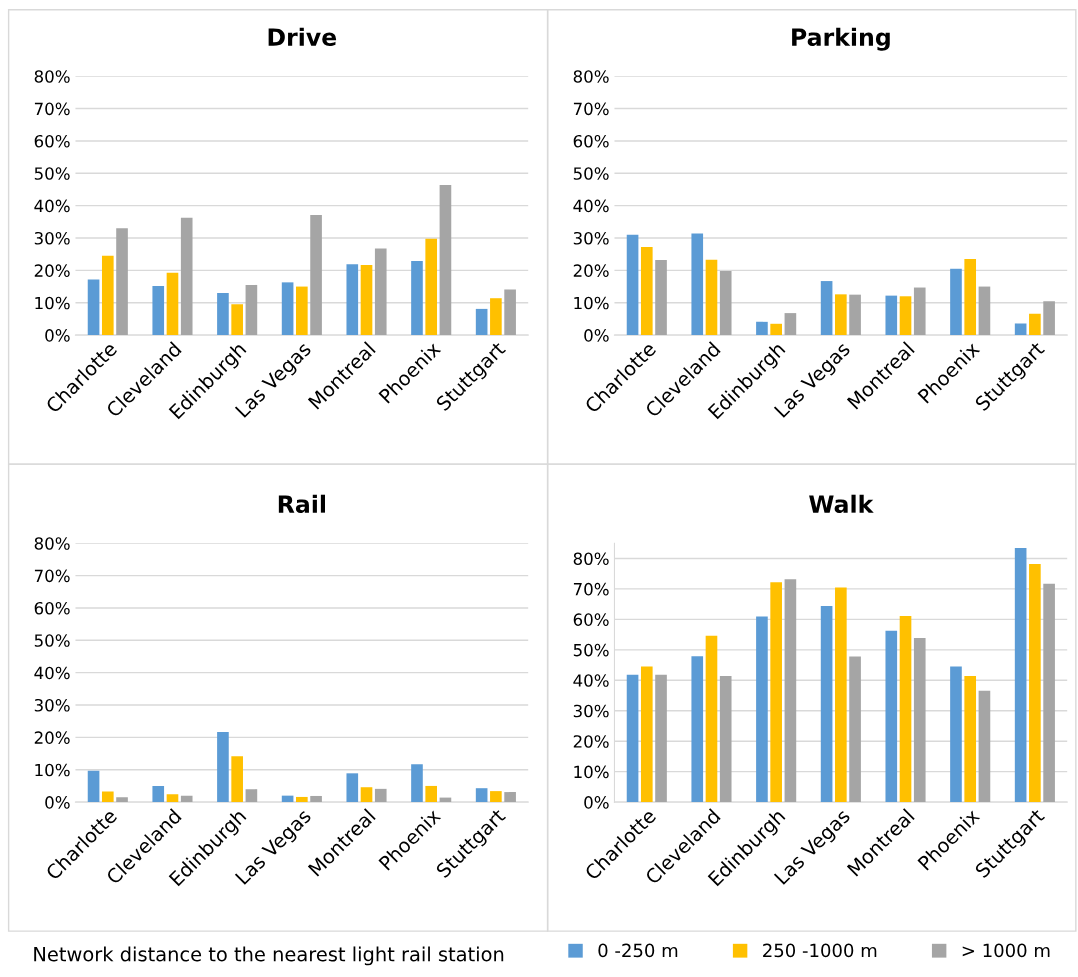 The image size is (1078, 977). What do you see at coordinates (841, 503) in the screenshot?
I see `chart-title: Walk` at bounding box center [841, 503].